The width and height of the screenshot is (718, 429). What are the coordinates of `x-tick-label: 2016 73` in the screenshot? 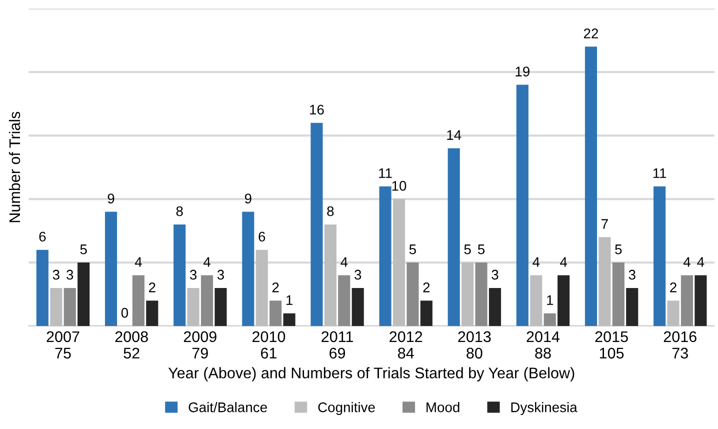 It's located at (680, 345).